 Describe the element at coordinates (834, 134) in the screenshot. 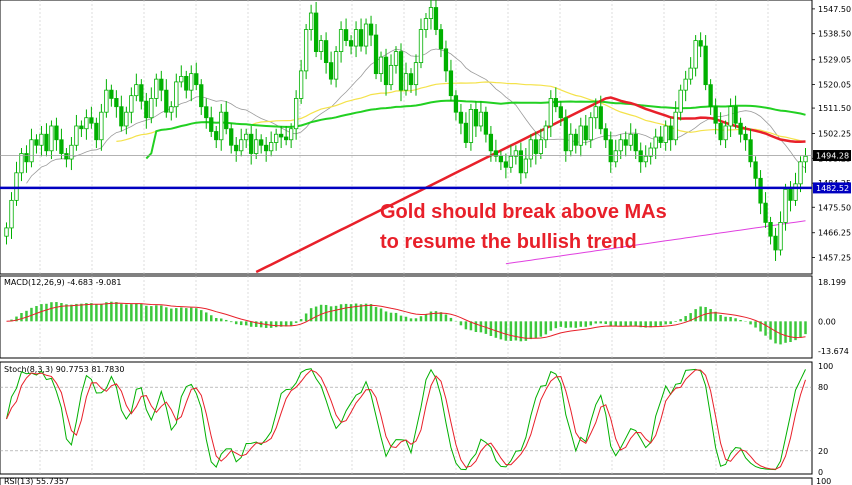

I see `price-tick-label: 1502.25` at that location.